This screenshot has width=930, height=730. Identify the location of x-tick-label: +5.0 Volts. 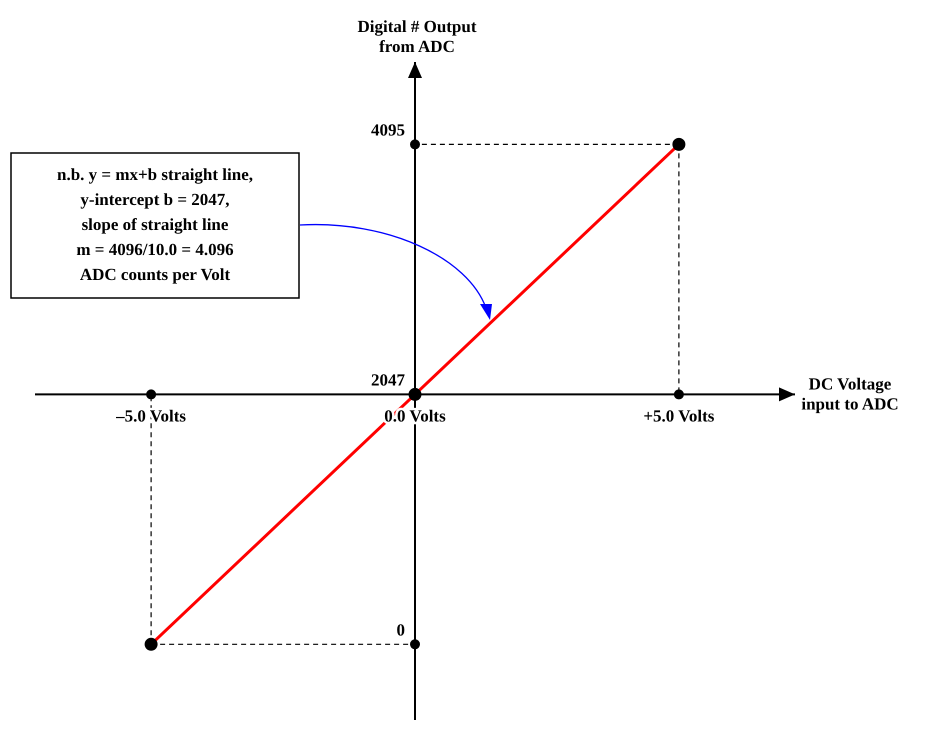
(679, 416).